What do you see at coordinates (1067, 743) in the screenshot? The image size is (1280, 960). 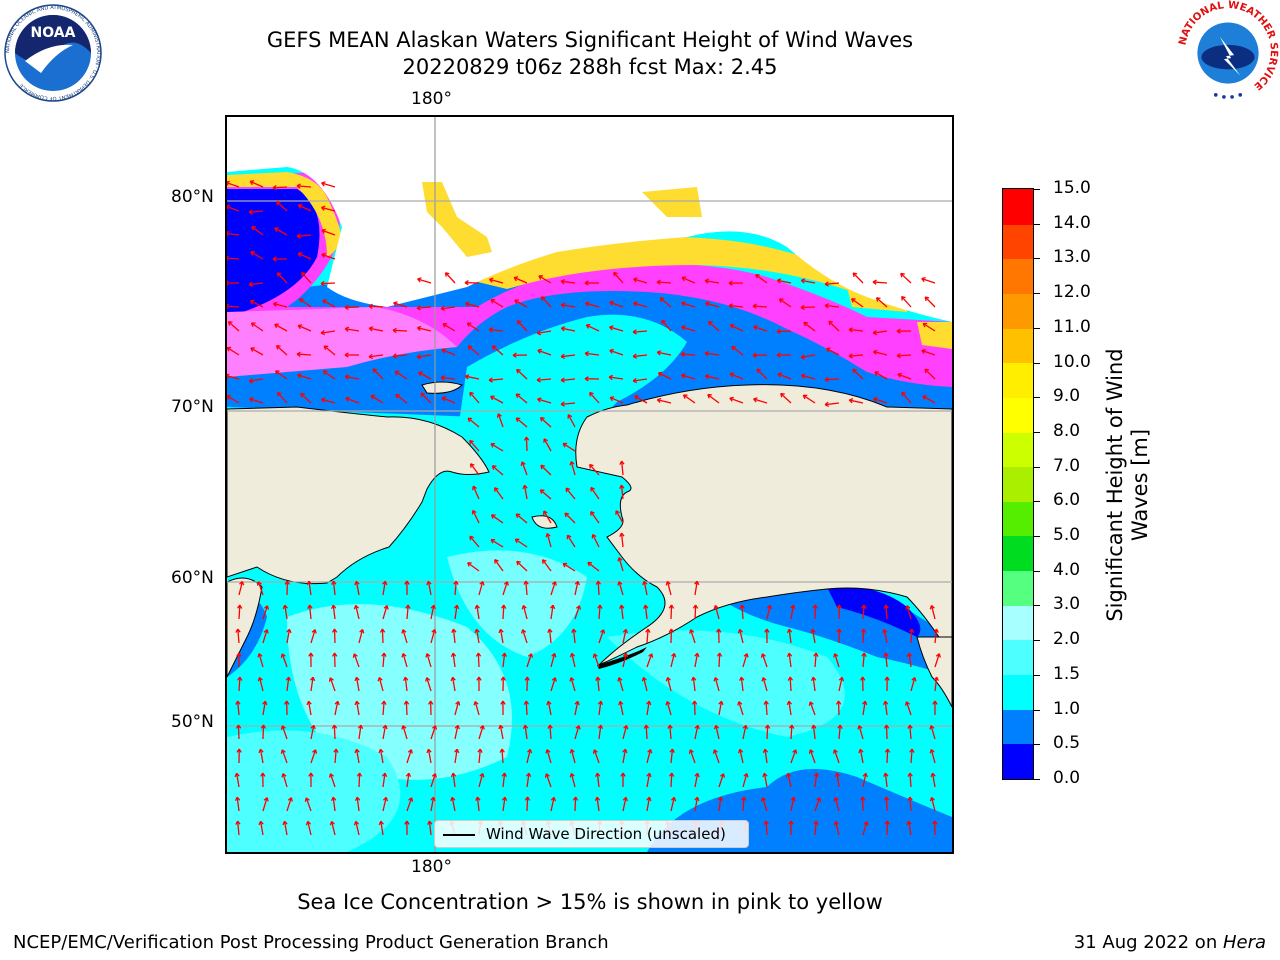 I see `colorbar-tick-label: 0.5` at bounding box center [1067, 743].